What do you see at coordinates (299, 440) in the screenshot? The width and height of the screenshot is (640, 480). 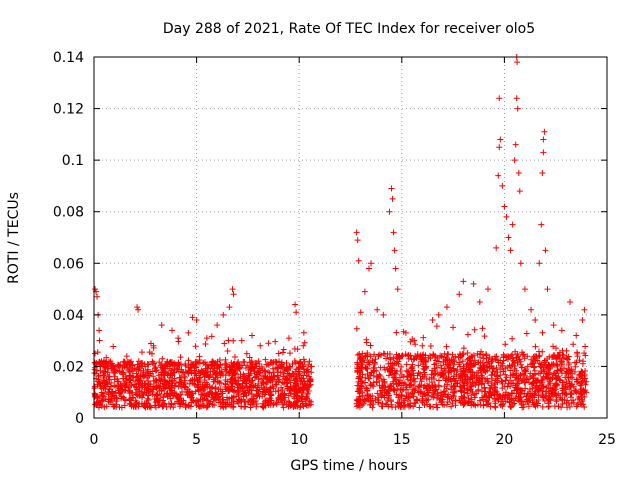 I see `x-tick-label: 10` at bounding box center [299, 440].